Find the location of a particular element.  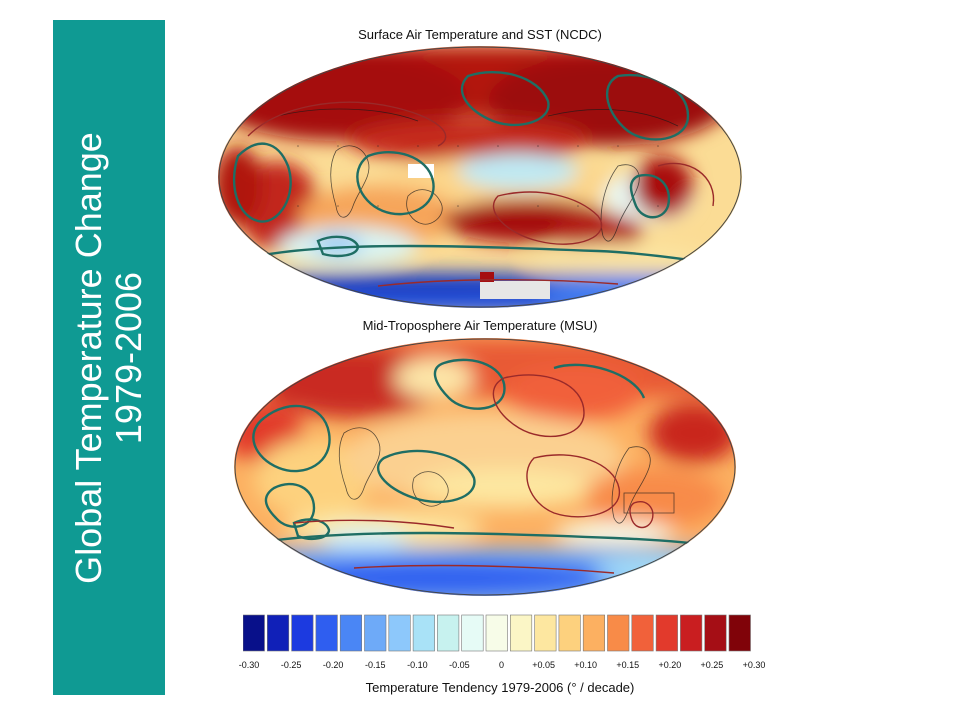

colorbar-tick-label: +0.30 is located at coordinates (754, 665).